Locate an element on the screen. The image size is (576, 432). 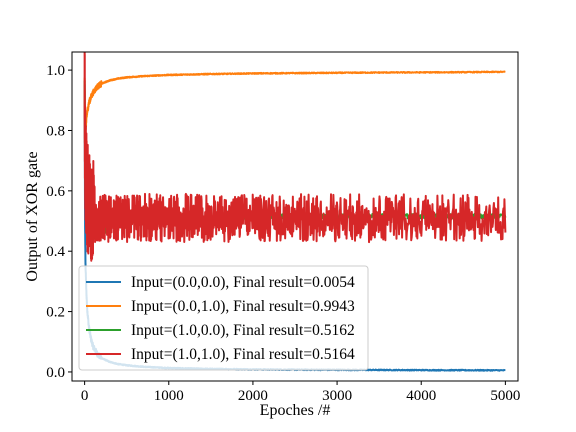
legend-label-4: Input=(1.0,1.0), Final result=0.5164 is located at coordinates (243, 354).